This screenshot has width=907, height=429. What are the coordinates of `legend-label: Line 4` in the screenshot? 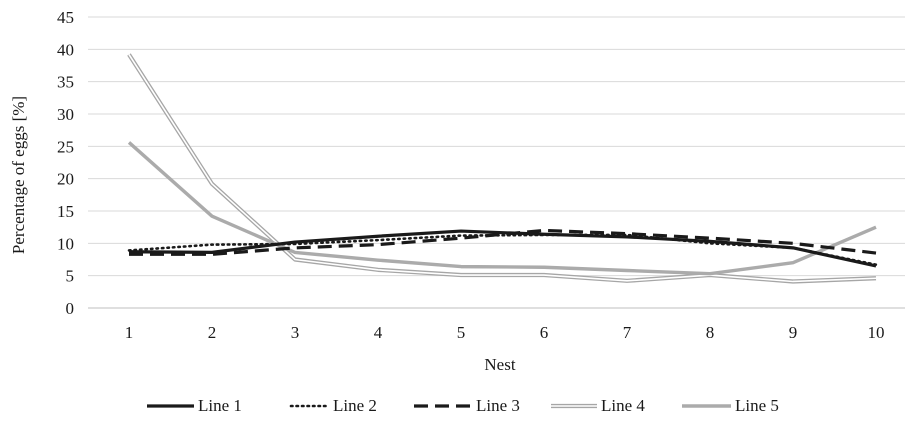 It's located at (623, 405).